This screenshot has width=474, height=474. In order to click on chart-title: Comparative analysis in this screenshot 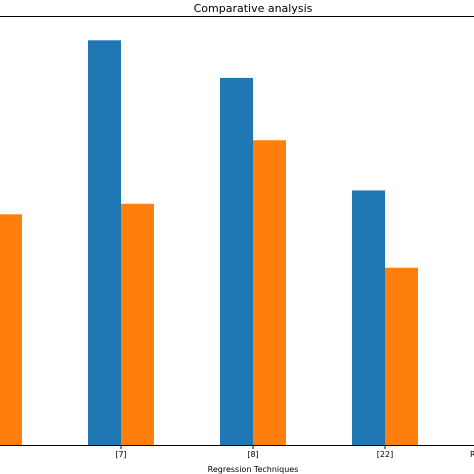, I will do `click(253, 8)`.